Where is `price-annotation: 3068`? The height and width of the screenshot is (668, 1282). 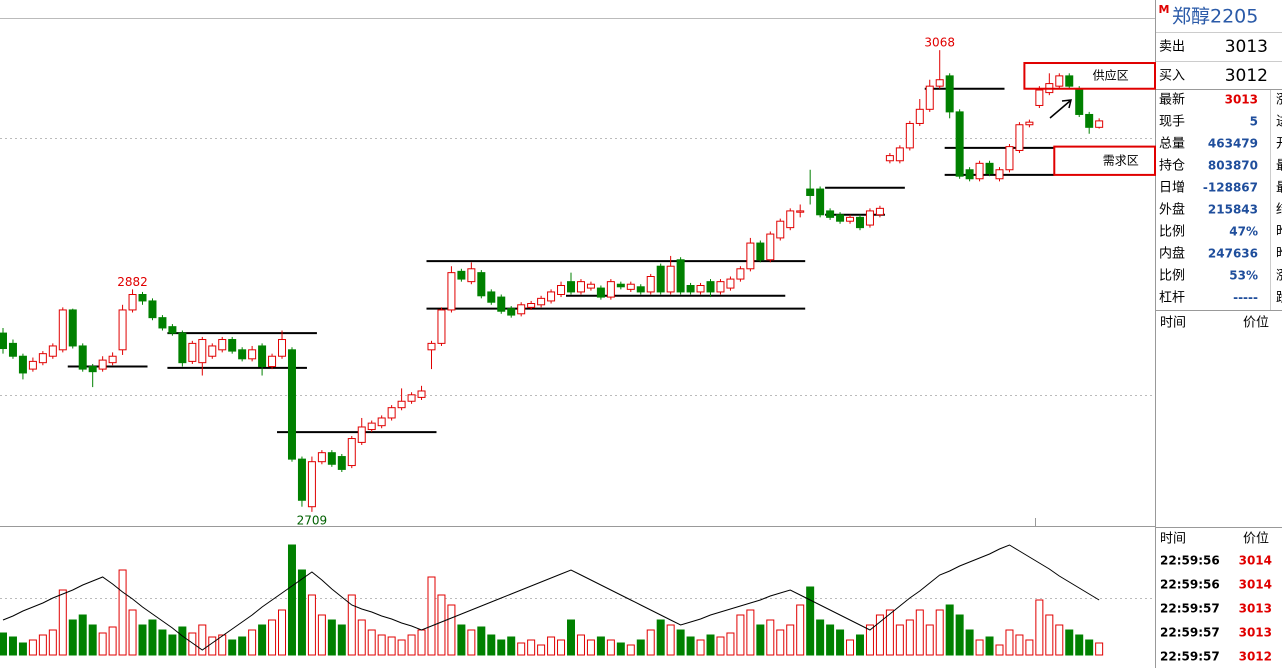
price-annotation: 3068 is located at coordinates (939, 43).